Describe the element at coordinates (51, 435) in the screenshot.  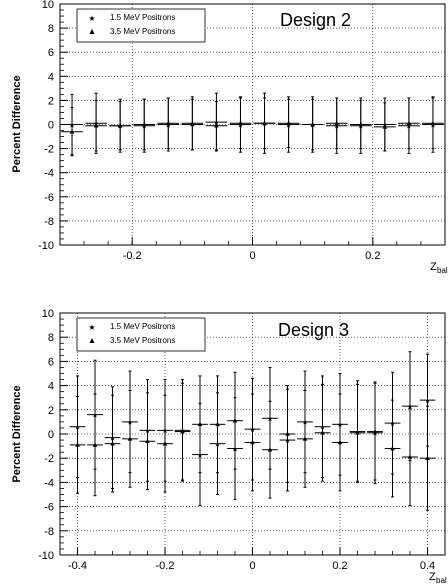
I see `y-tick-label: 0` at that location.